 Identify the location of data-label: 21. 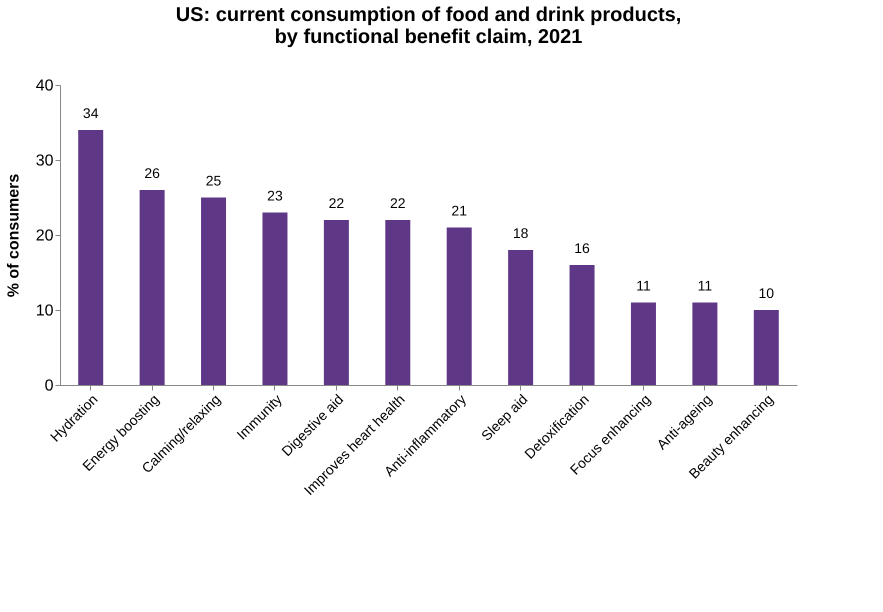
(459, 210).